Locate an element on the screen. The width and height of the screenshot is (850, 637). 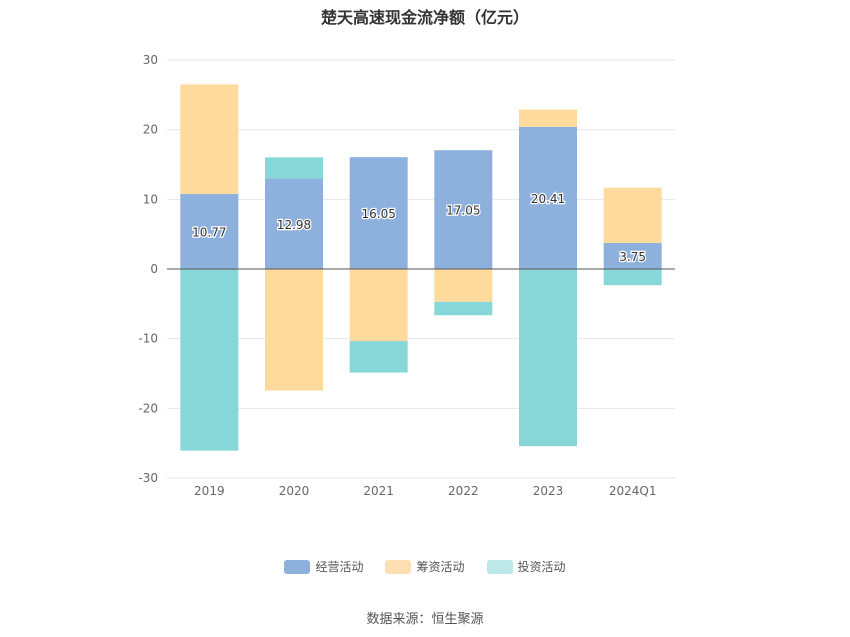
y-tick-label: 30 is located at coordinates (150, 60).